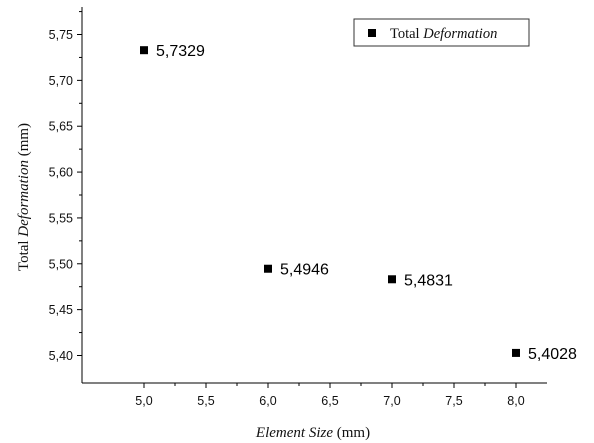  I want to click on data-label: 5,4028, so click(552, 354).